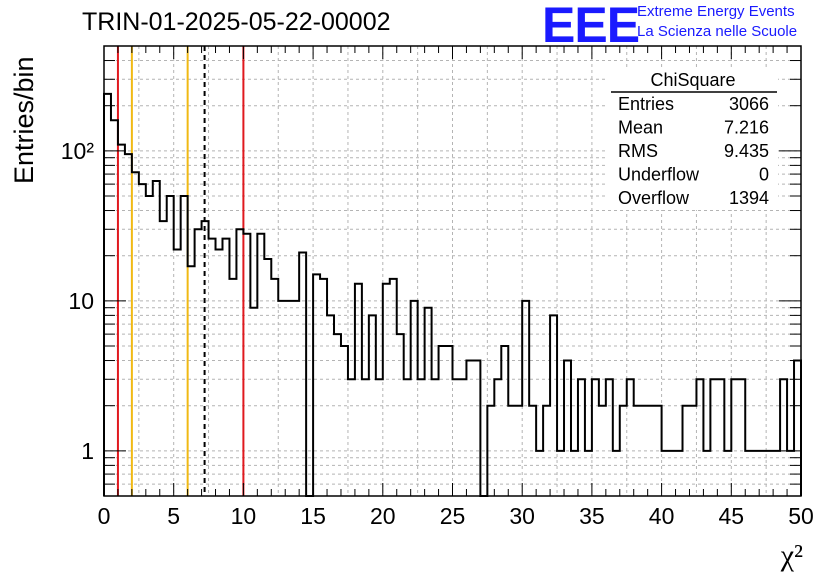 The width and height of the screenshot is (836, 572). I want to click on stats-label: Mean, so click(640, 128).